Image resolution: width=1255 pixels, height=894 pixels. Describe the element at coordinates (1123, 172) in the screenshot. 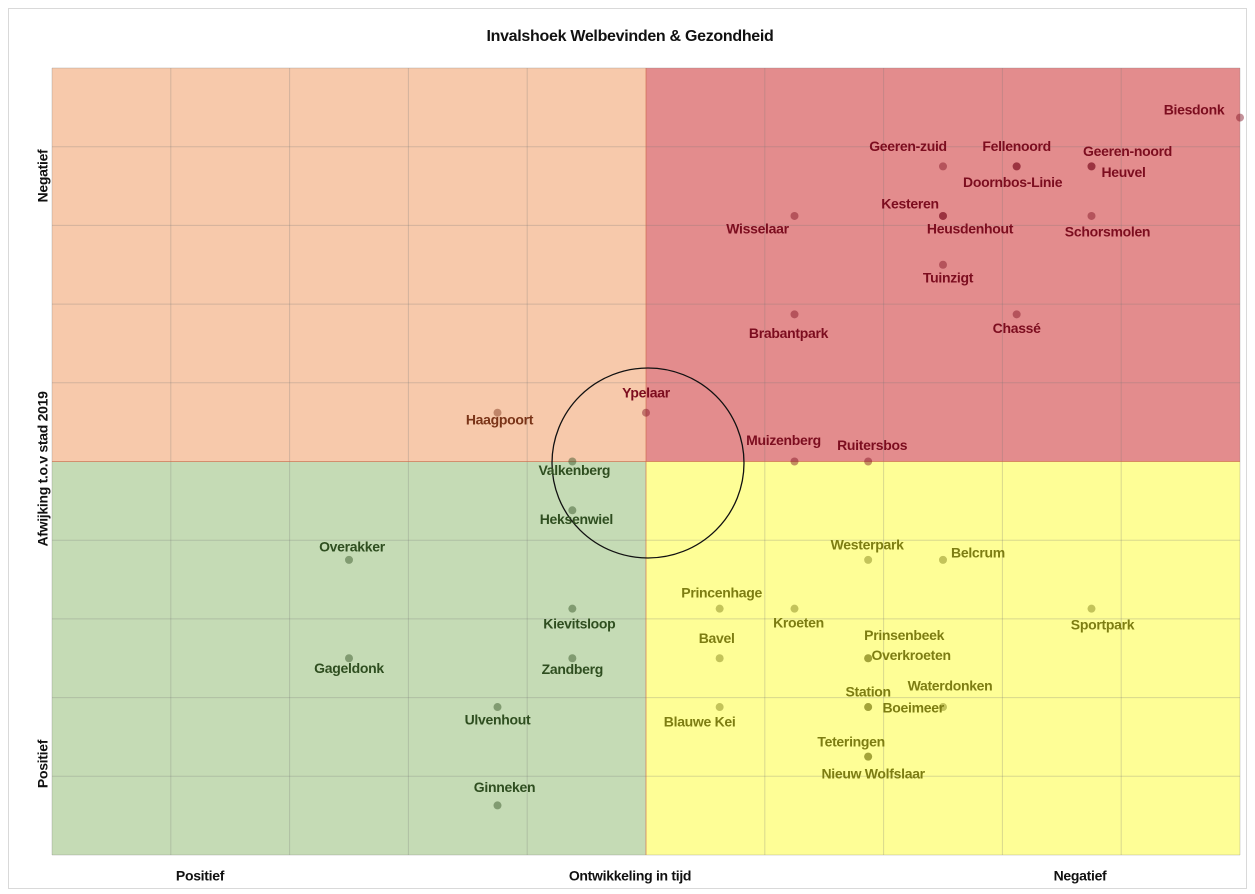

I see `point-label: Heuvel` at that location.